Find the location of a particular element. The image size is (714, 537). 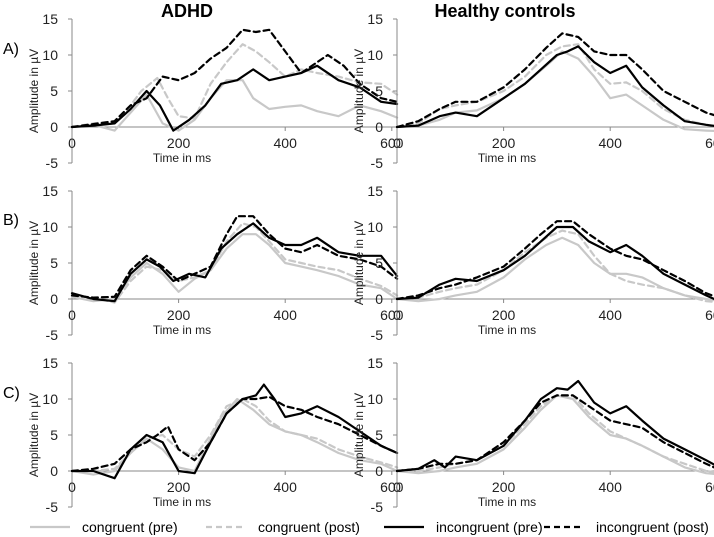

legend-label-incongruent-pre: incongruent (pre) is located at coordinates (489, 527).